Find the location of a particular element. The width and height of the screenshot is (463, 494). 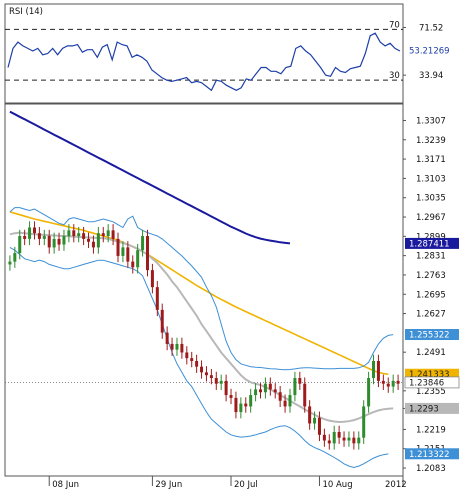

price-tick-label: 1.2899 is located at coordinates (431, 237).